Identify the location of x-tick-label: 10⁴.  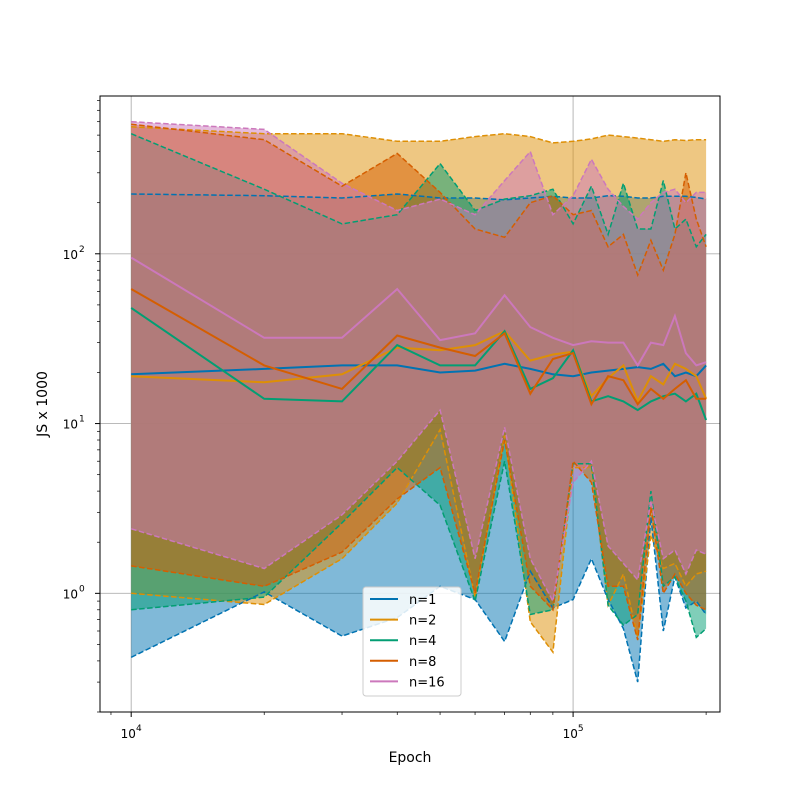
(131, 732).